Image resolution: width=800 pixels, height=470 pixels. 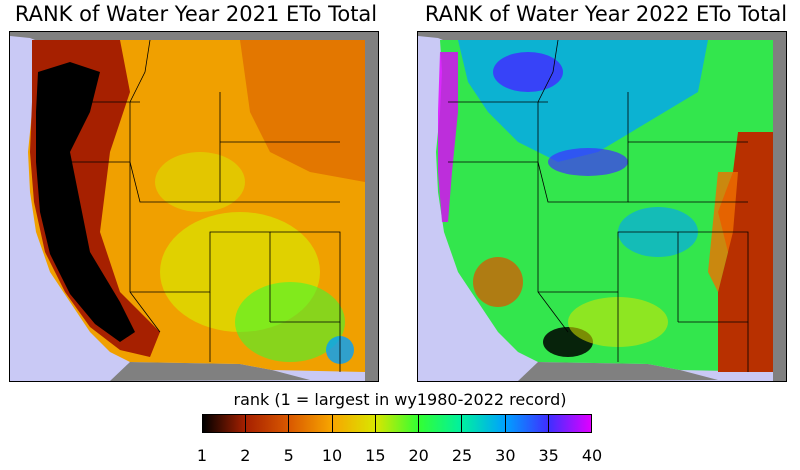 What do you see at coordinates (196, 14) in the screenshot?
I see `left-map-title: RANK of Water Year 2021 ETo Total` at bounding box center [196, 14].